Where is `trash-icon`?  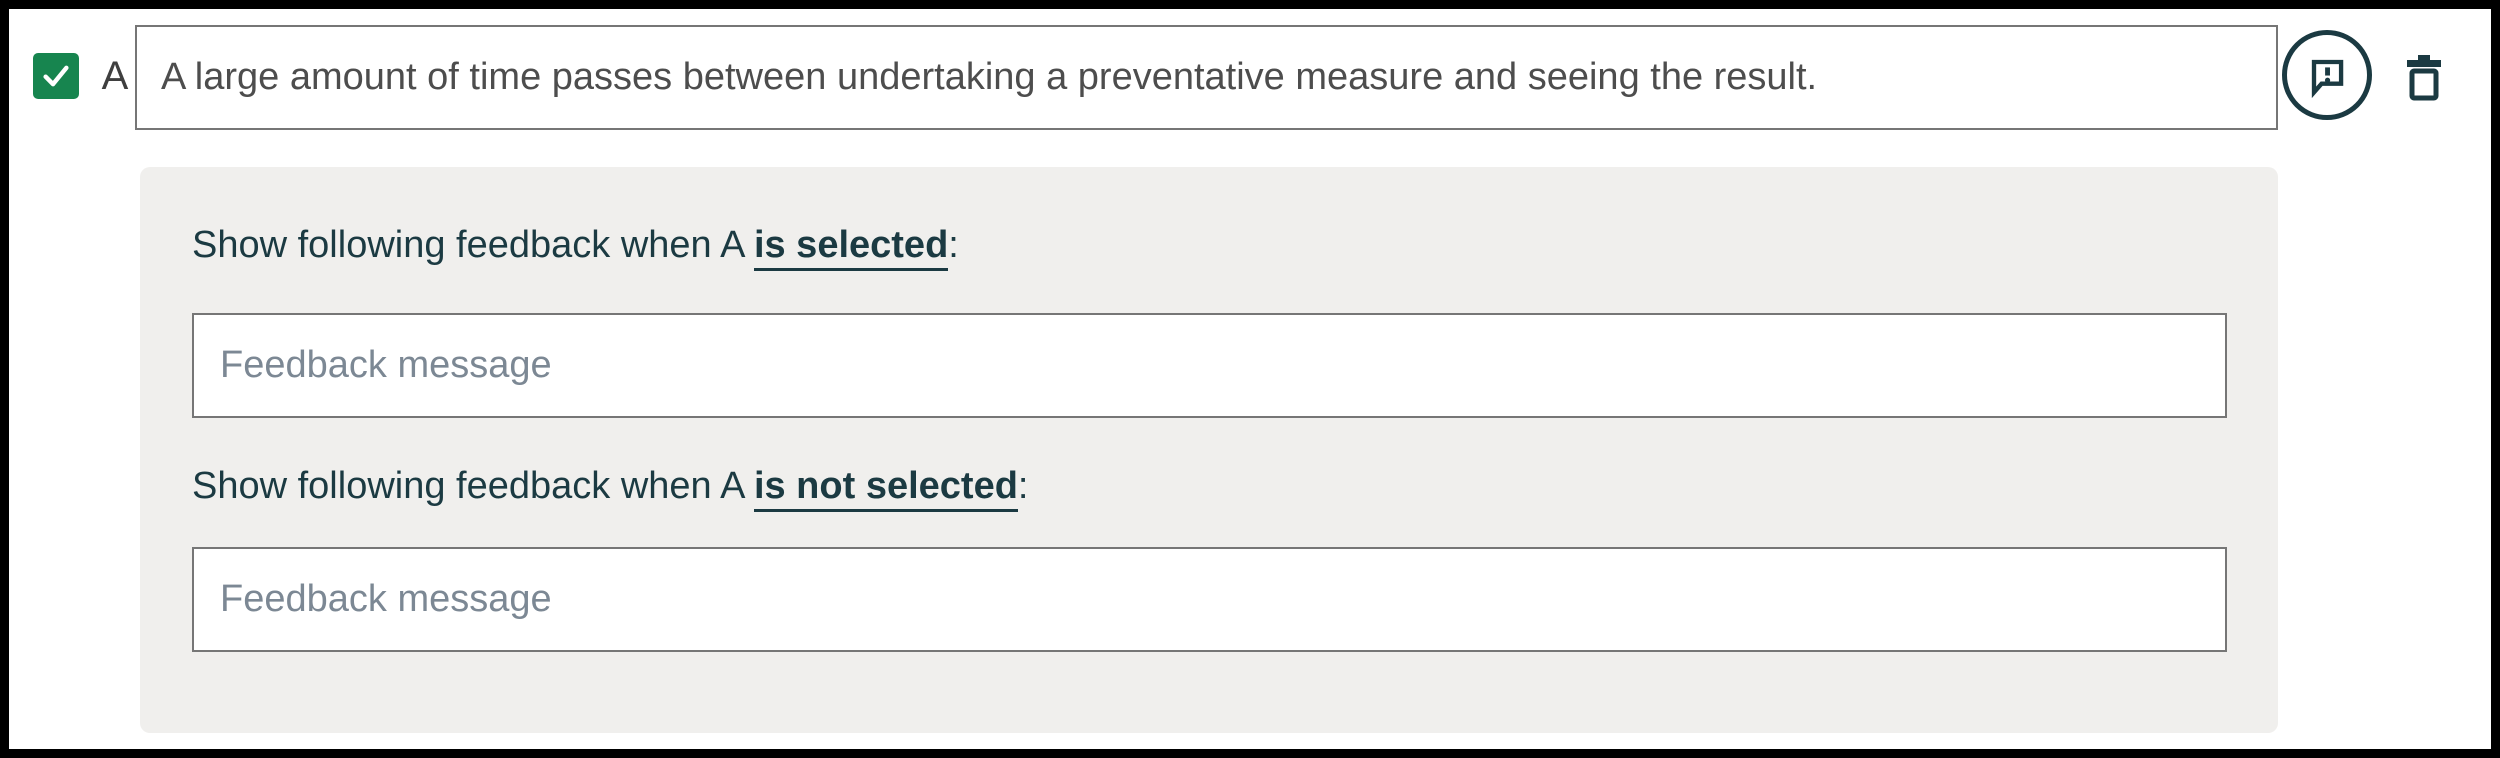 trash-icon is located at coordinates (2424, 78).